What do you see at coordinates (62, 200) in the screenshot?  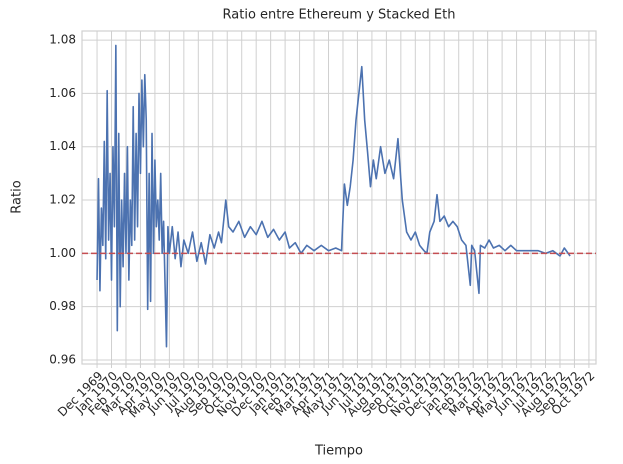 I see `y-tick-label: 1.02` at bounding box center [62, 200].